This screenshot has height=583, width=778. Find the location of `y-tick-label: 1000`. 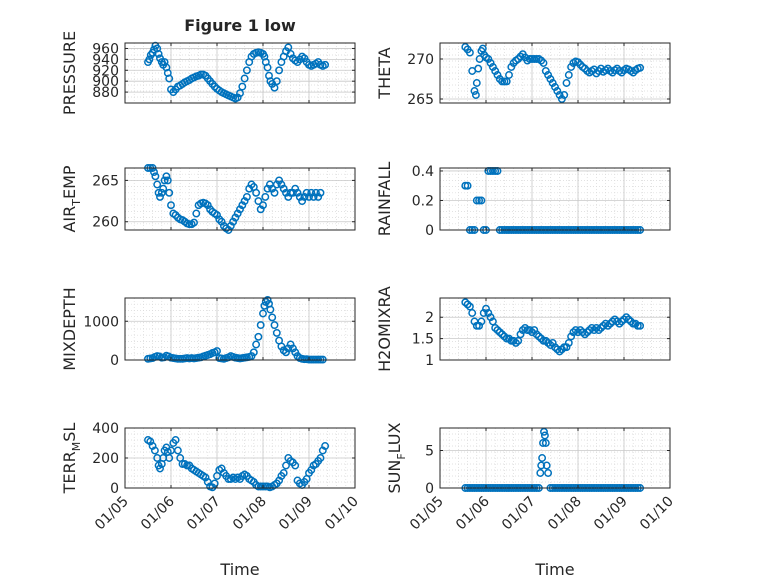

y-tick-label: 1000 is located at coordinates (101, 322).